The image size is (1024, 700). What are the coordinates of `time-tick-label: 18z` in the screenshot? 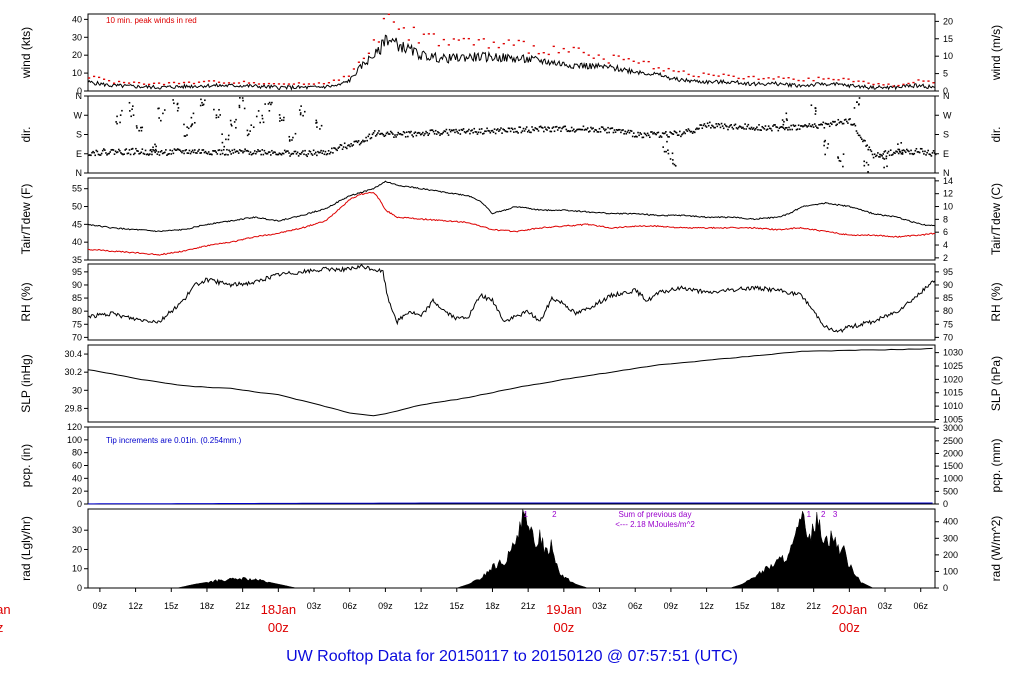 It's located at (207, 606).